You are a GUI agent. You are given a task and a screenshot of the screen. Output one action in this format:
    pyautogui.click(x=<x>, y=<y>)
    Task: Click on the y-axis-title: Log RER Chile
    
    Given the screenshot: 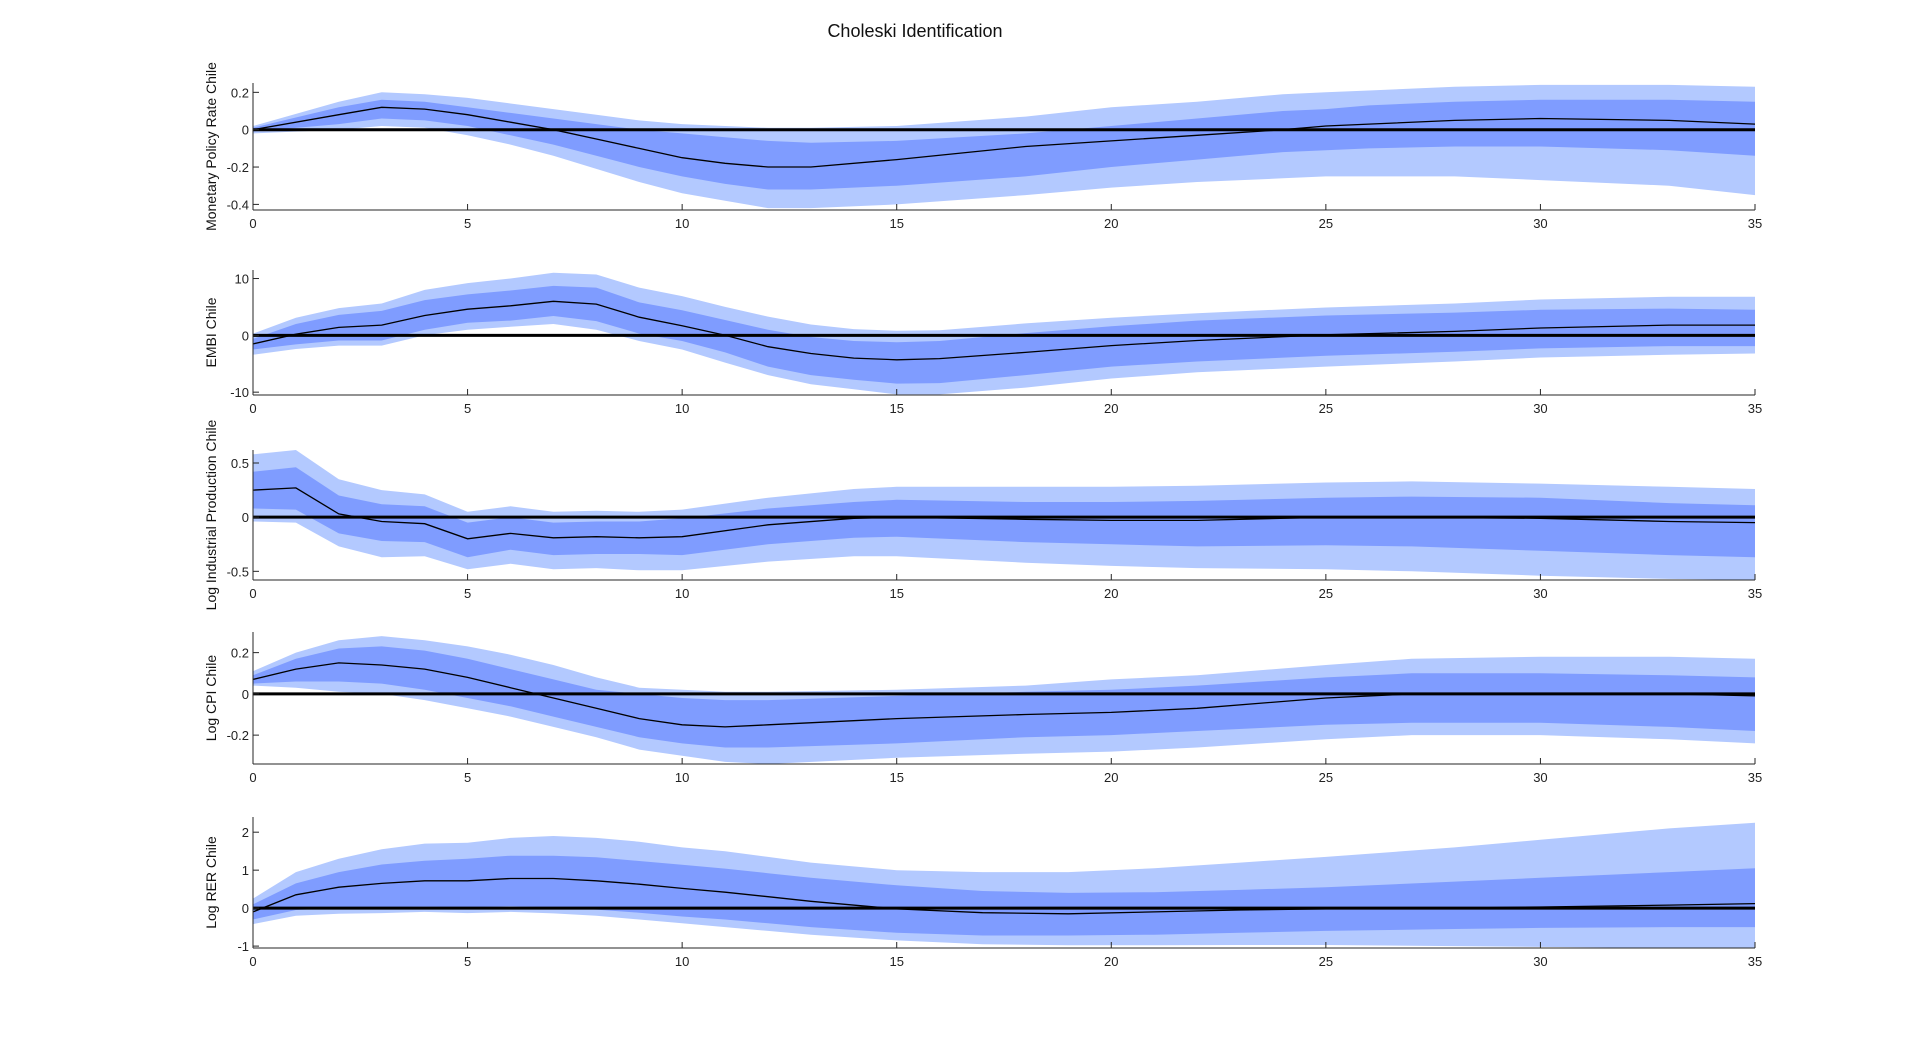 What is the action you would take?
    pyautogui.click(x=211, y=882)
    